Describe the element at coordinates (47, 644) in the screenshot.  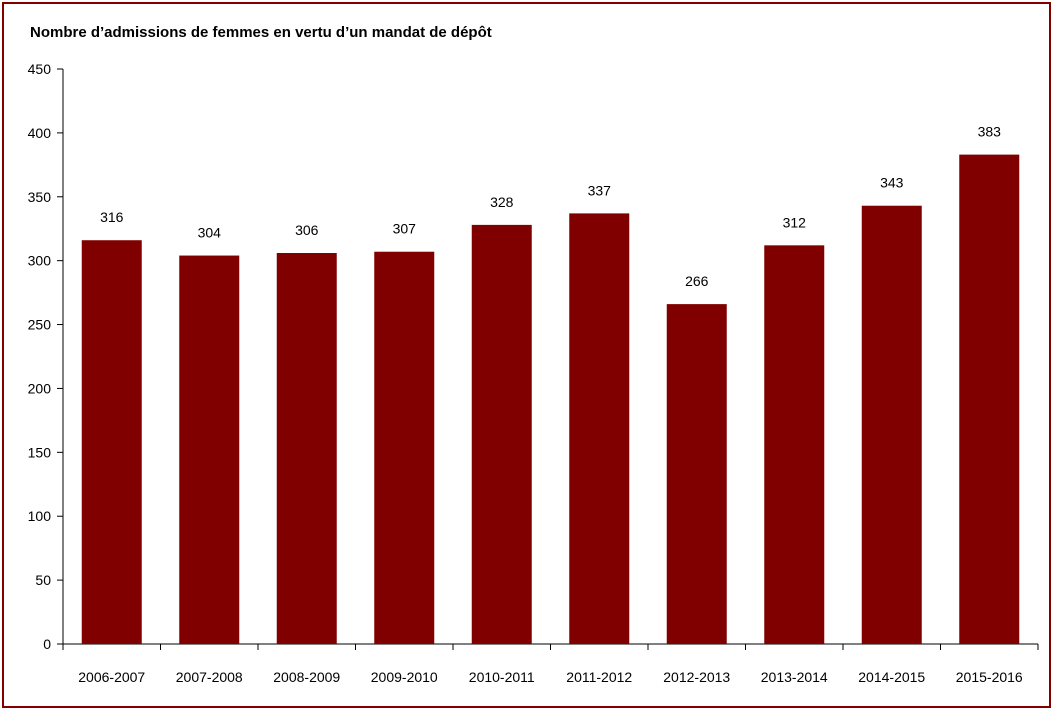
I see `y-tick-label: 0` at that location.